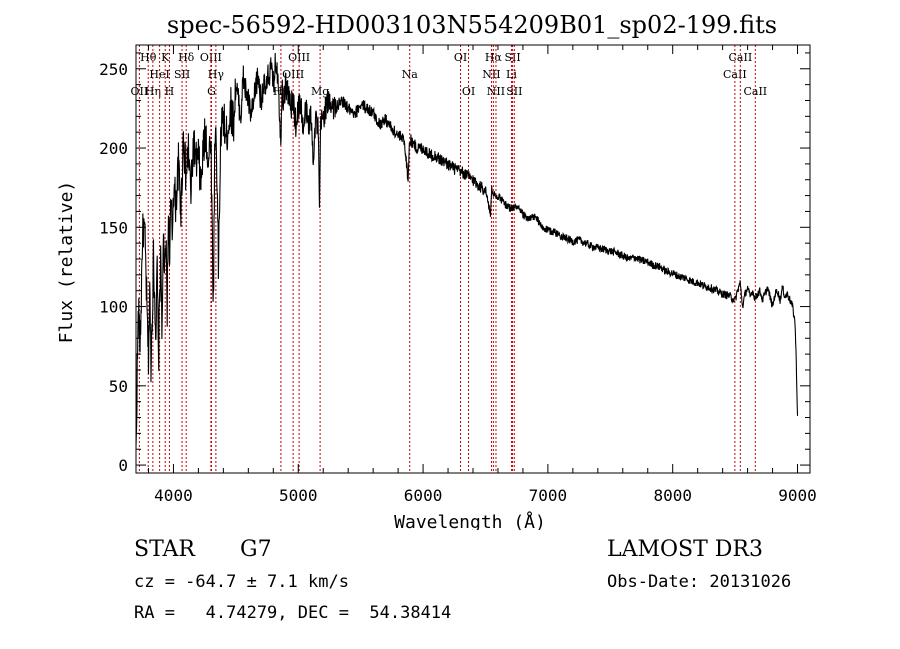 The width and height of the screenshot is (900, 649). Describe the element at coordinates (113, 148) in the screenshot. I see `y-tick-label: 200` at that location.